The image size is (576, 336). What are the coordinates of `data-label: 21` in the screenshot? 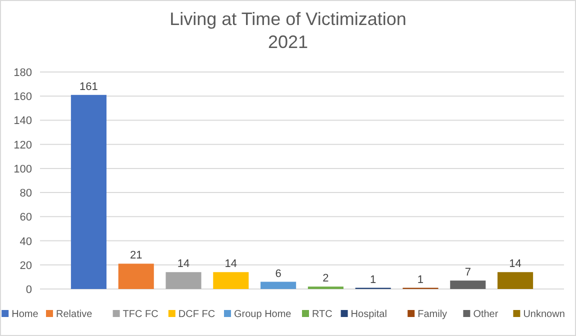 It's located at (136, 256).